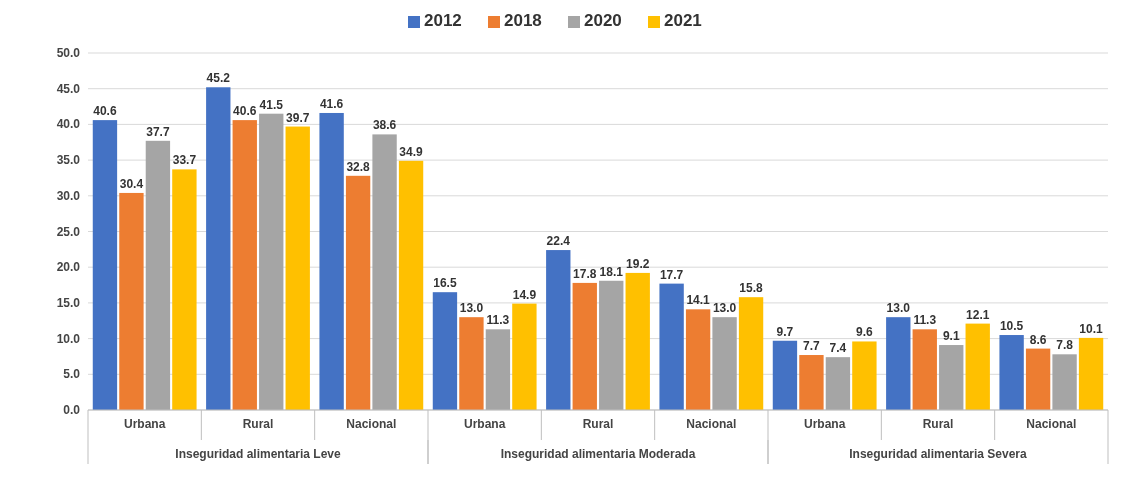 The width and height of the screenshot is (1137, 482). I want to click on data-label: 7.8, so click(1065, 345).